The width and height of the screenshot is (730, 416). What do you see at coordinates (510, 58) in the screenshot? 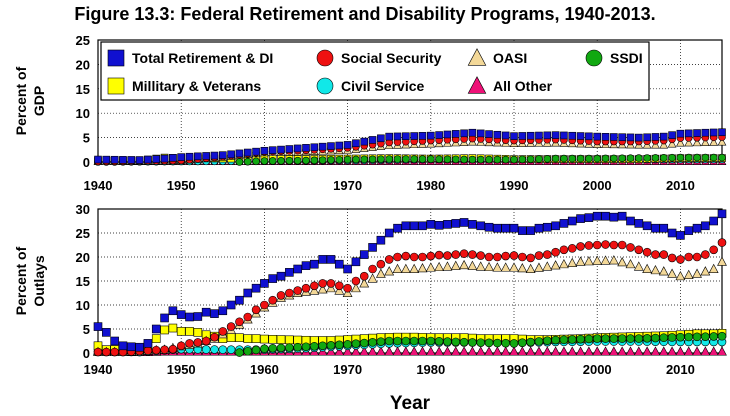
I see `legend-label: OASI` at bounding box center [510, 58].